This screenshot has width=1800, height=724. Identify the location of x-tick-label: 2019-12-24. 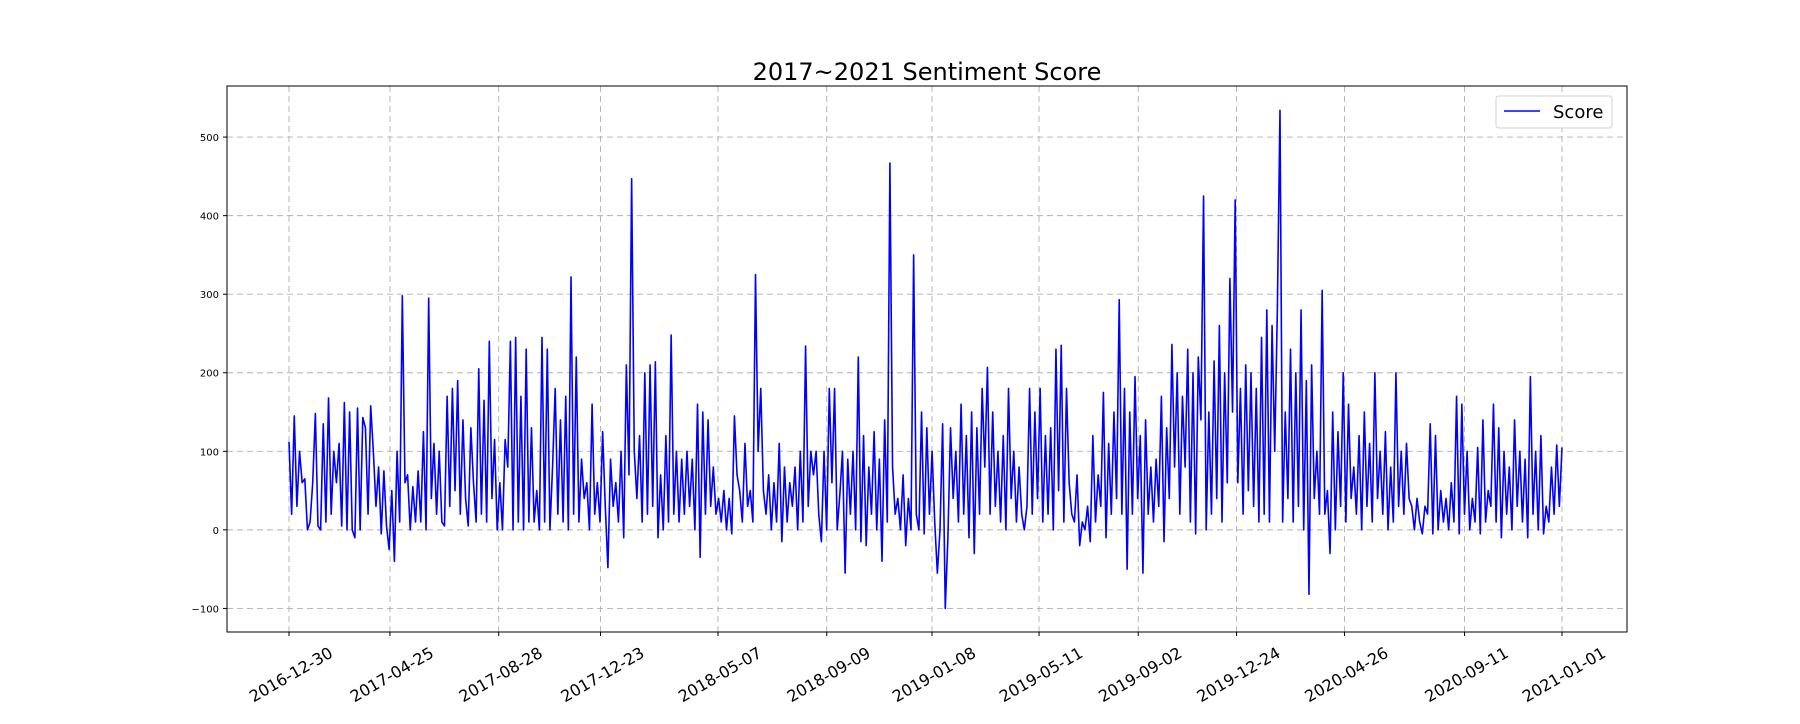
(1239, 674).